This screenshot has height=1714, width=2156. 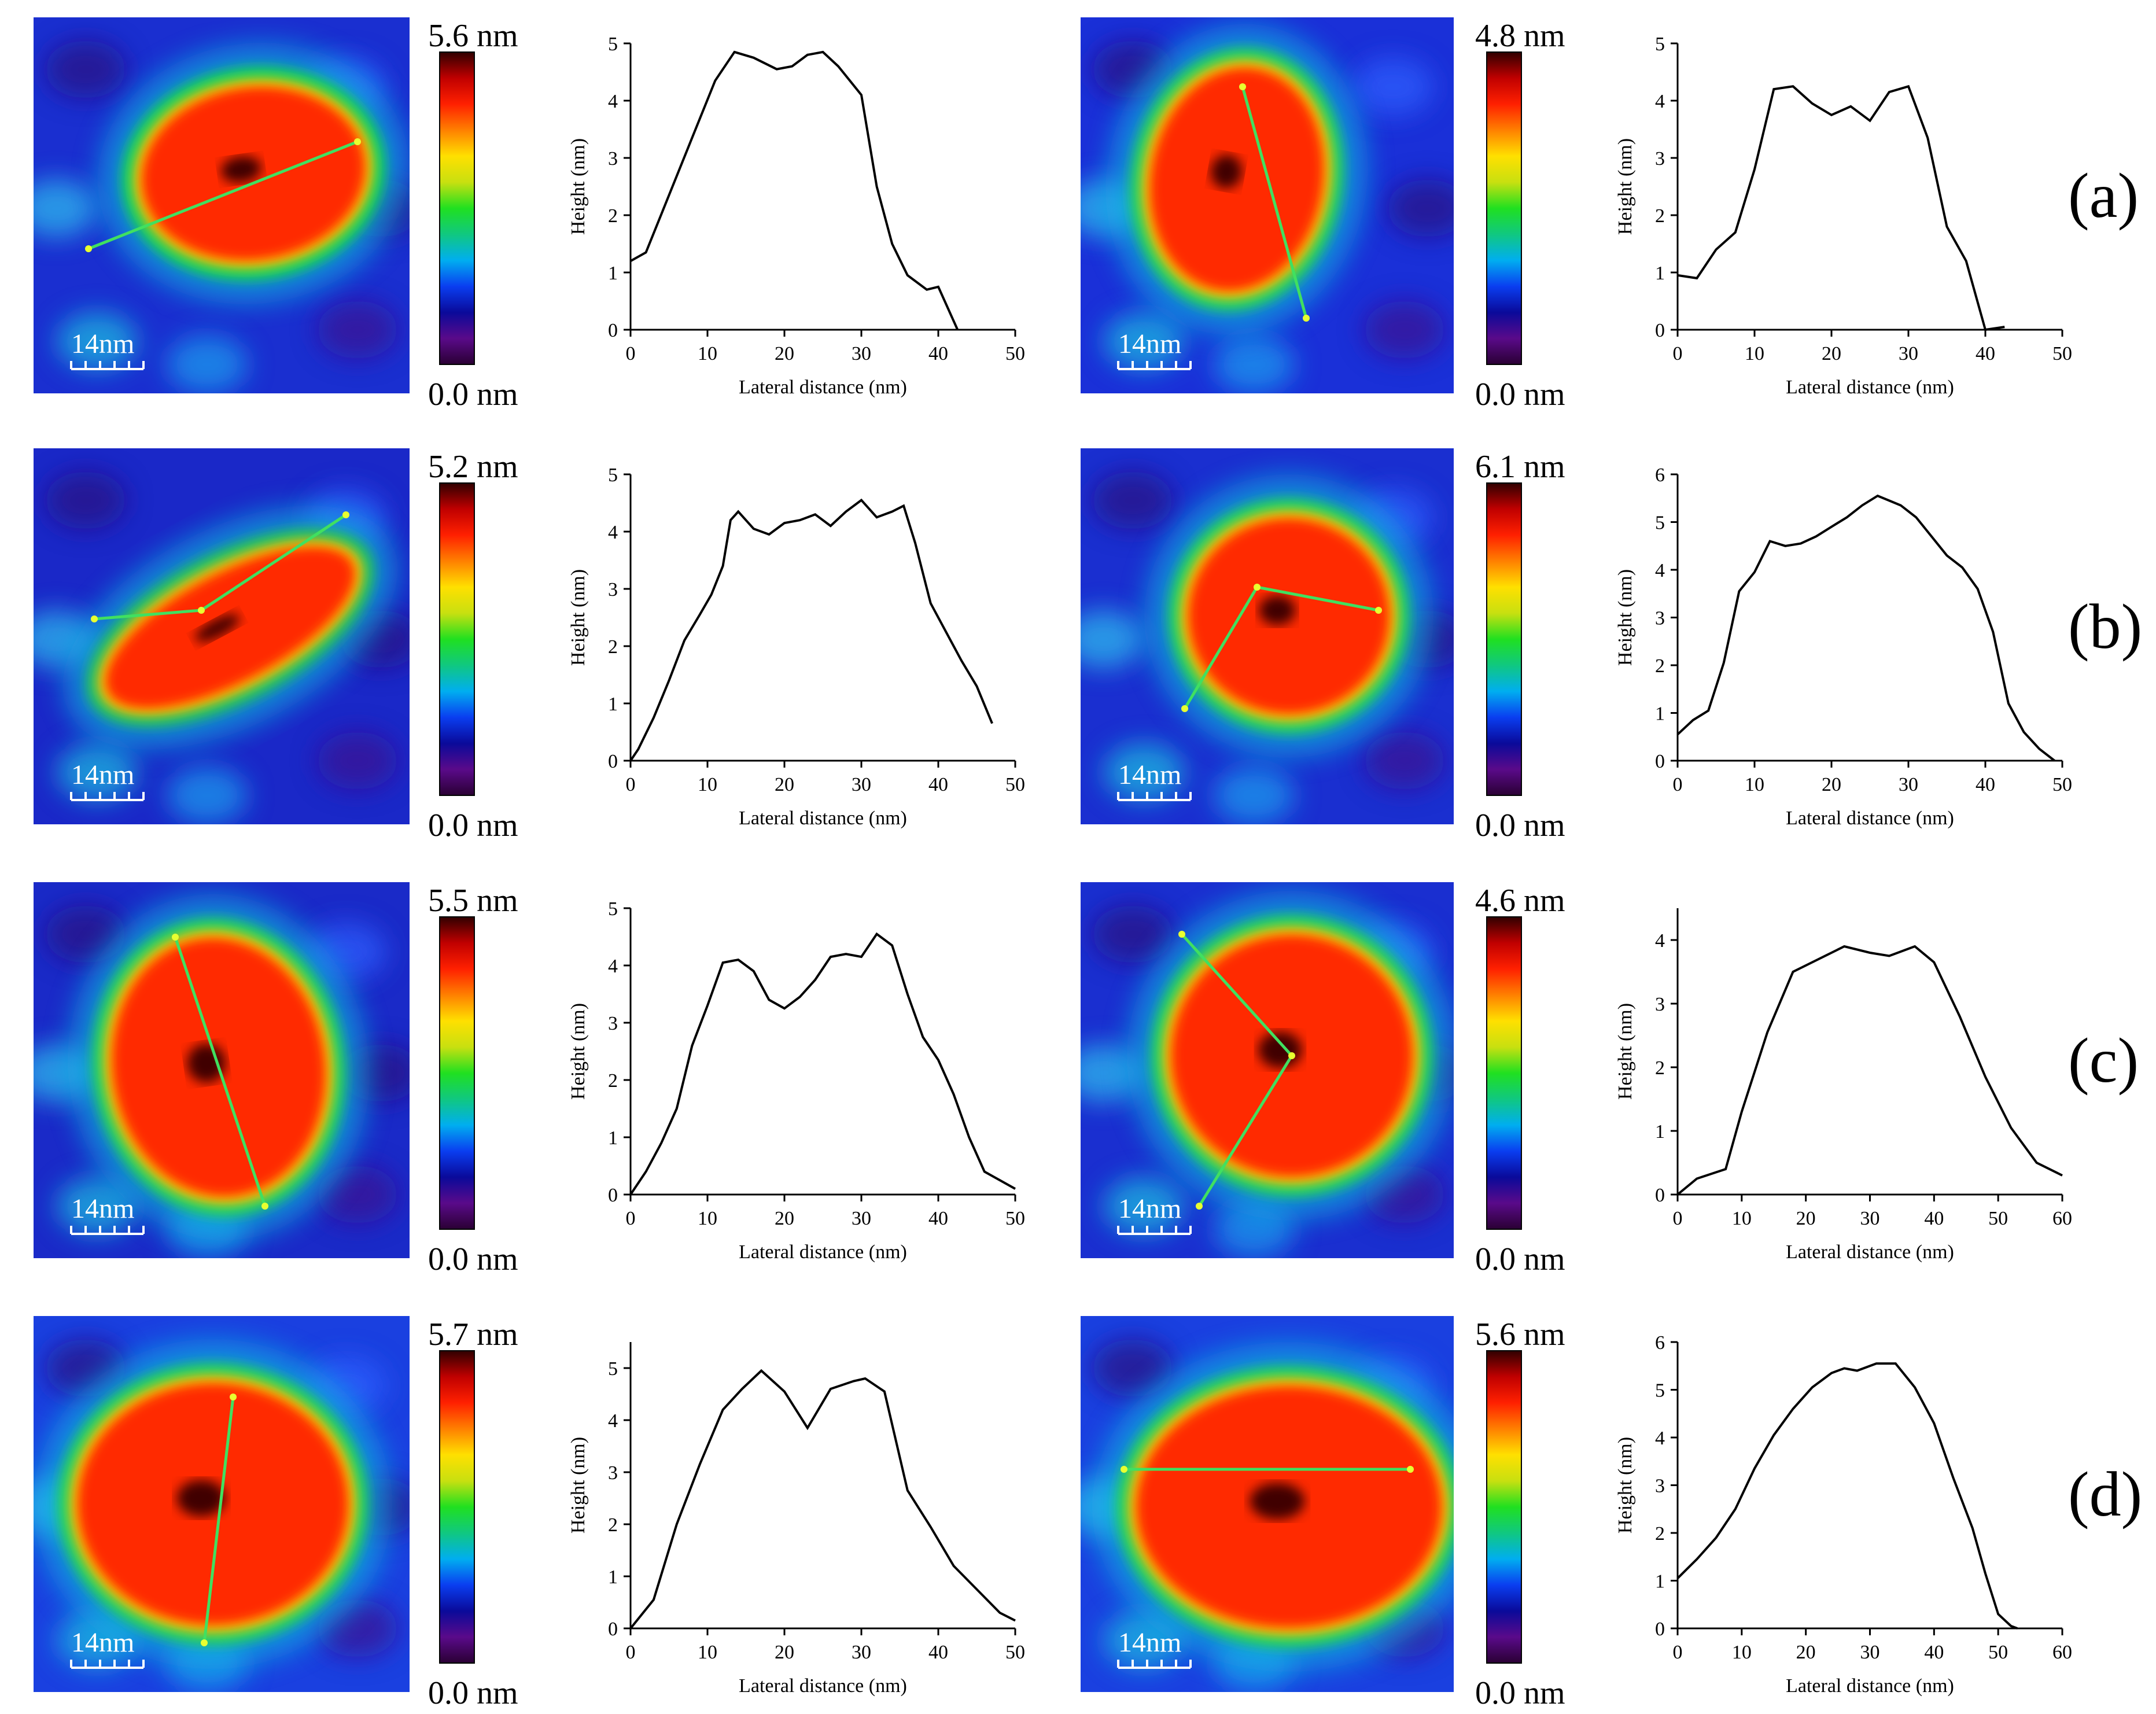 What do you see at coordinates (1625, 186) in the screenshot?
I see `y-axis-label-2: Height (nm)` at bounding box center [1625, 186].